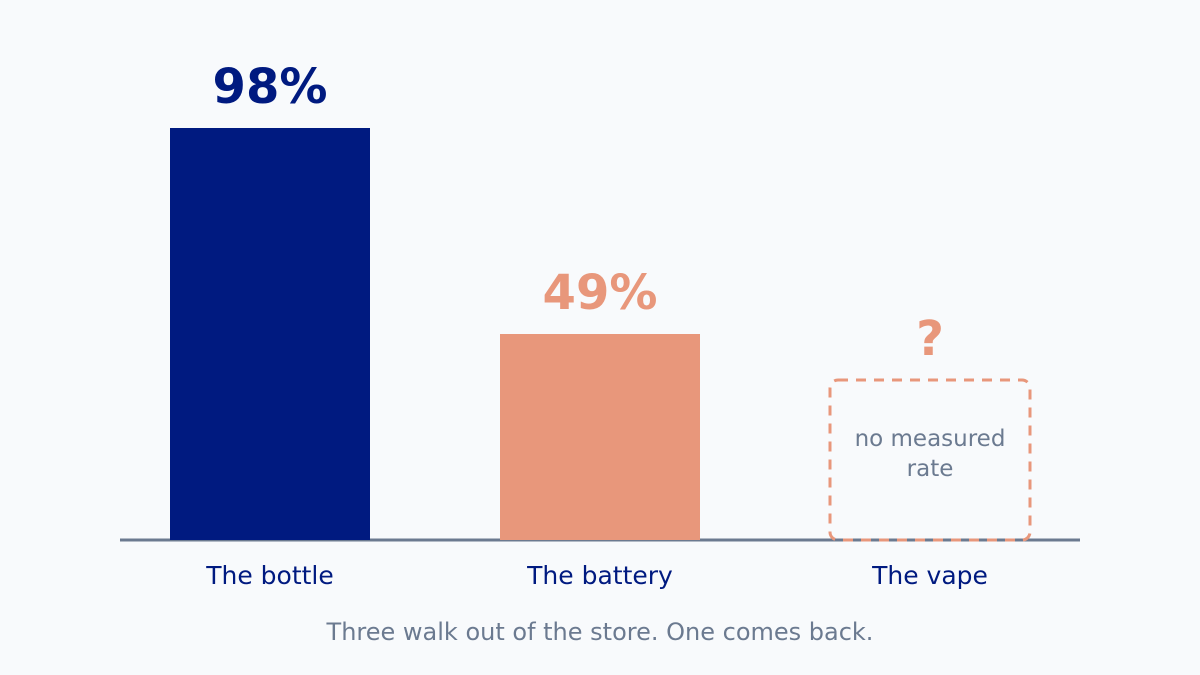 The width and height of the screenshot is (1200, 675). Describe the element at coordinates (599, 575) in the screenshot. I see `x-tick-label: The battery` at that location.